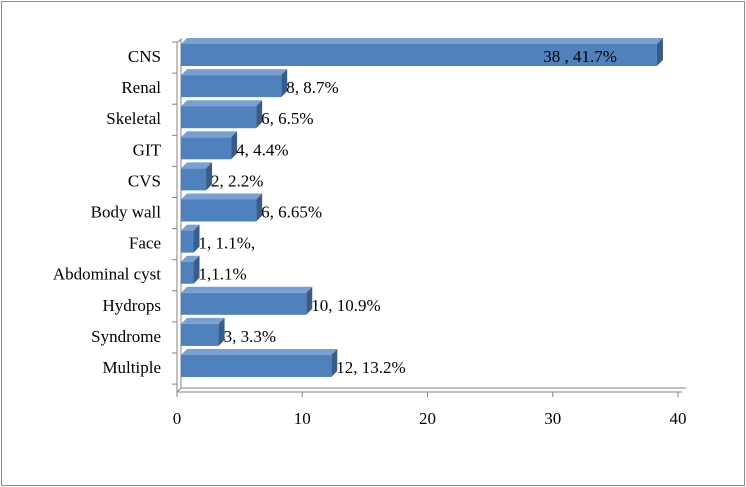  Describe the element at coordinates (131, 367) in the screenshot. I see `category-label: Multiple` at that location.